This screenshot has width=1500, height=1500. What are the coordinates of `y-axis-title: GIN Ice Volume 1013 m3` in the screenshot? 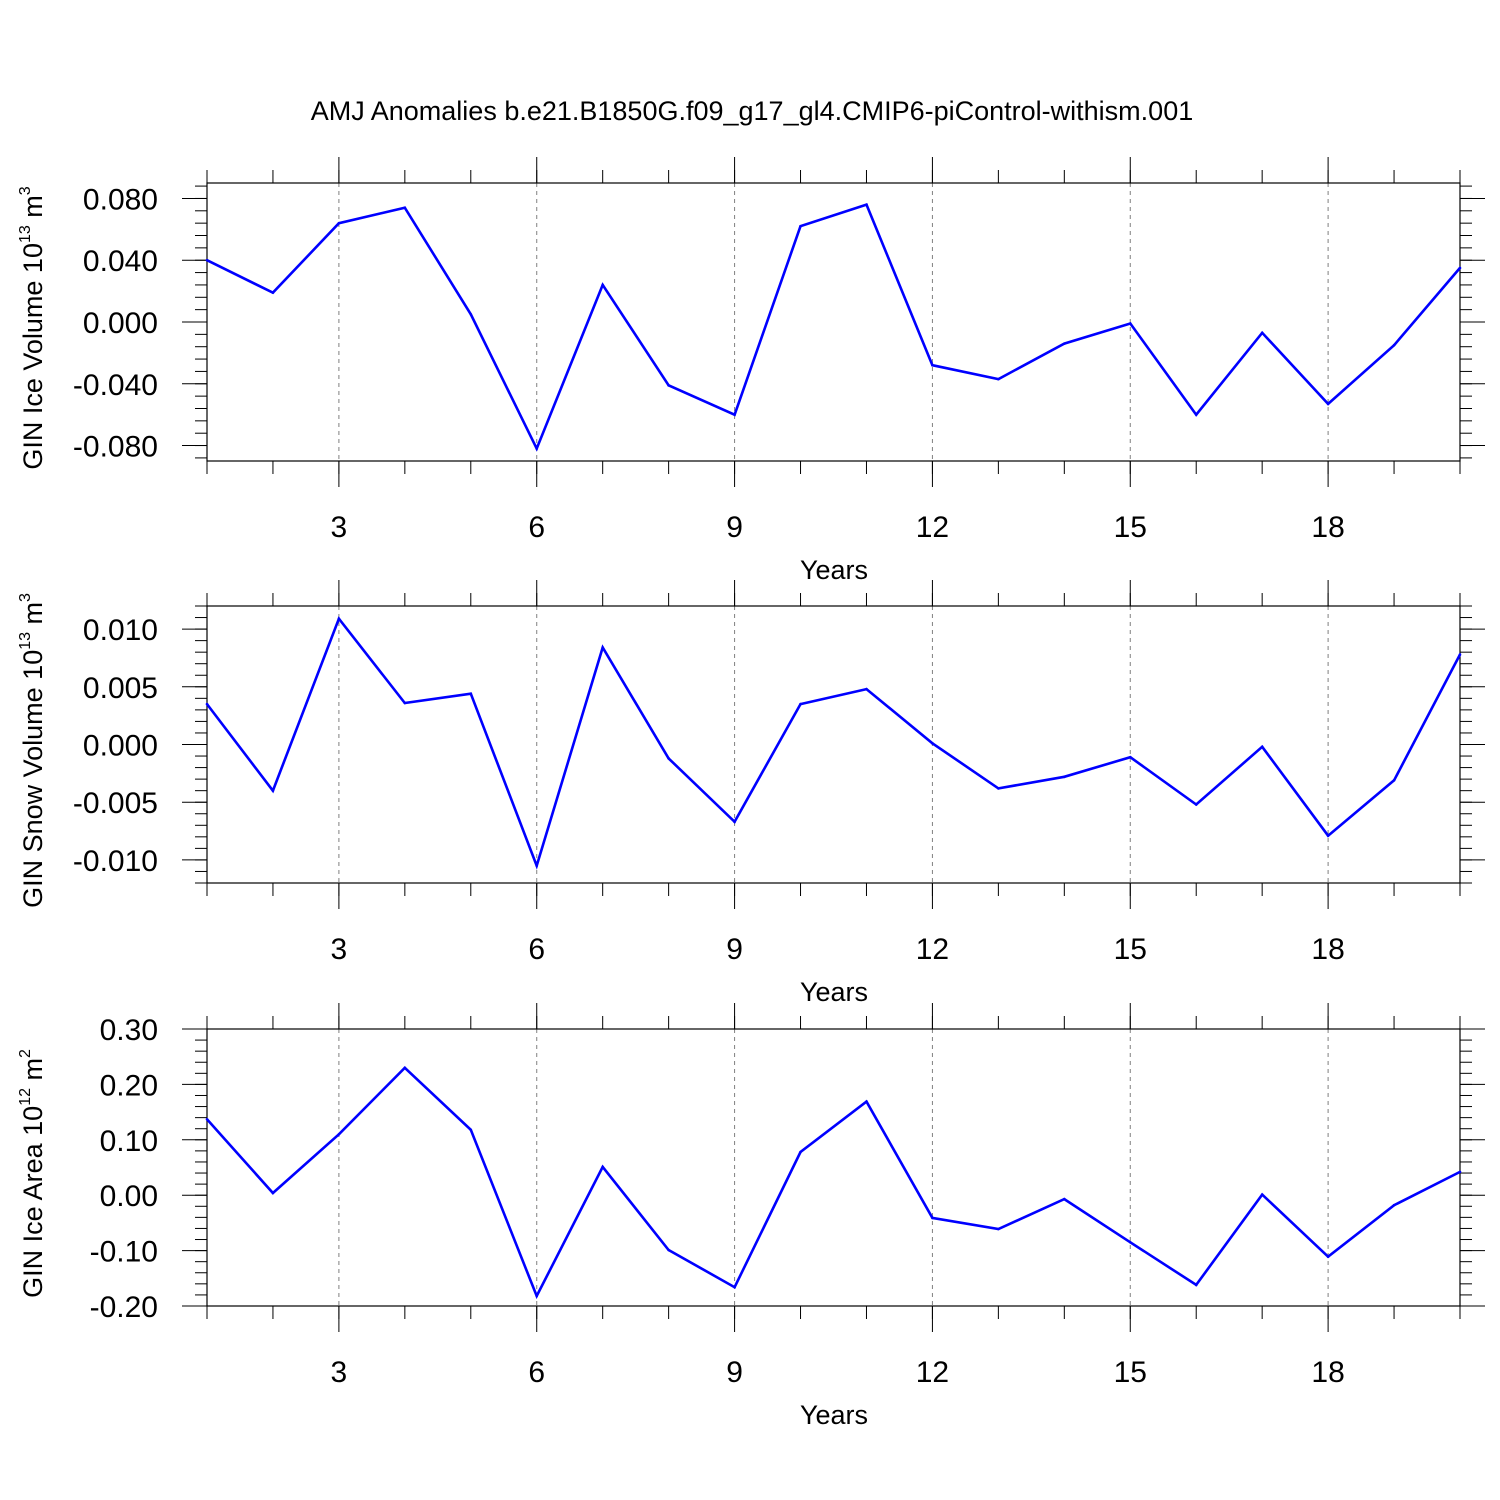 It's located at (32, 327).